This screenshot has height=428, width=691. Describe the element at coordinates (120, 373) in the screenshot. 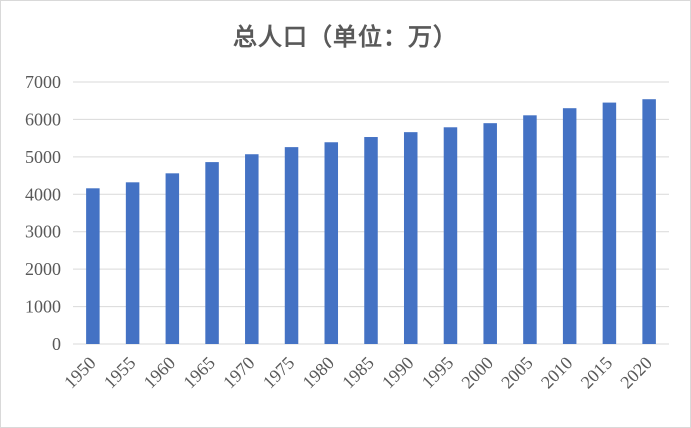

I see `x-tick-label: 1955` at that location.